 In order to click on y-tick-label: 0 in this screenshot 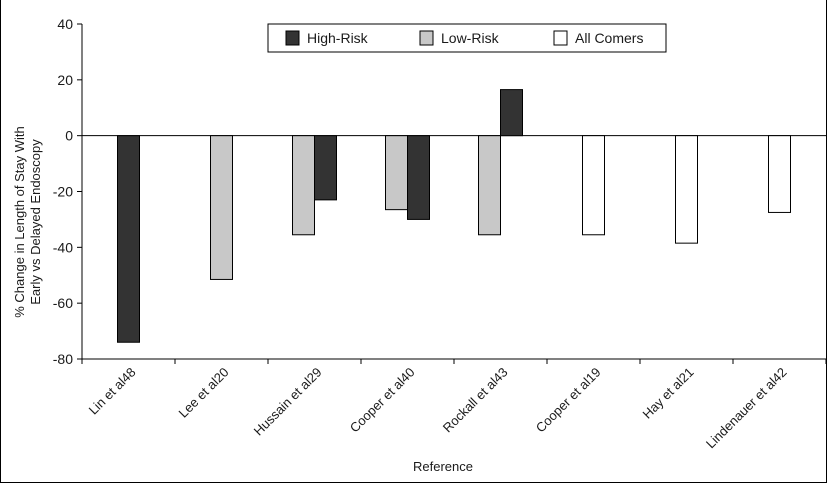, I will do `click(69, 136)`.